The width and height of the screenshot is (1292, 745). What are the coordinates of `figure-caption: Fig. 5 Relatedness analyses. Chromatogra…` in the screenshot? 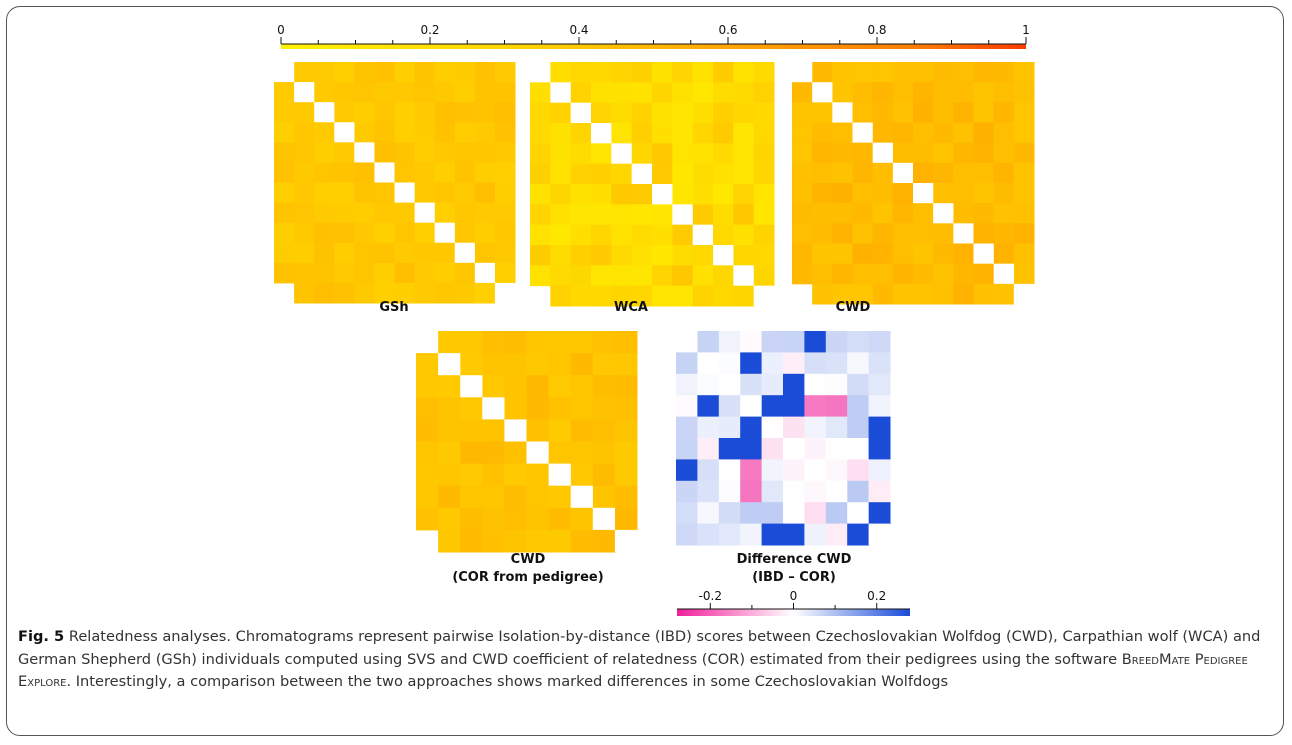 It's located at (643, 660).